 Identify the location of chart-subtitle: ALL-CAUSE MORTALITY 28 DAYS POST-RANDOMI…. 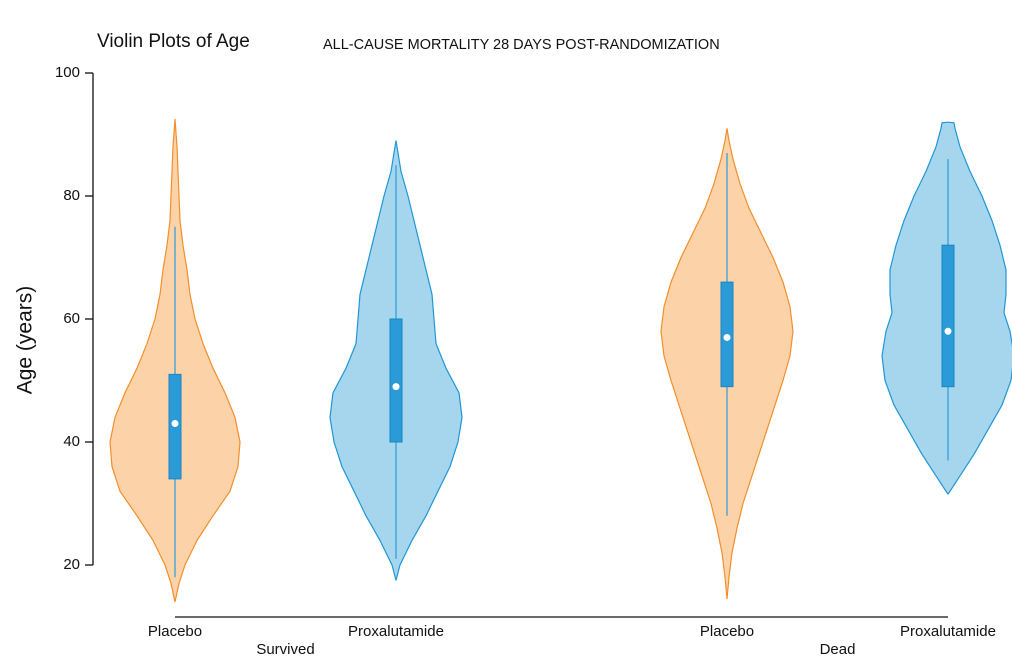
(521, 45).